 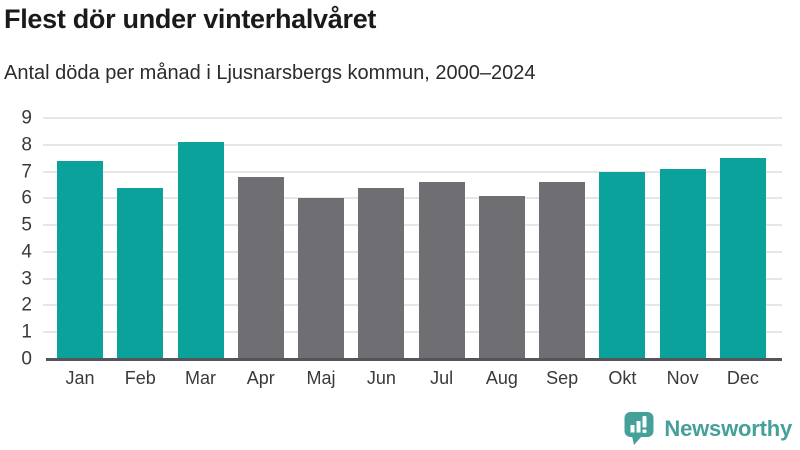 What do you see at coordinates (260, 378) in the screenshot?
I see `x-tick-label-apr: Apr` at bounding box center [260, 378].